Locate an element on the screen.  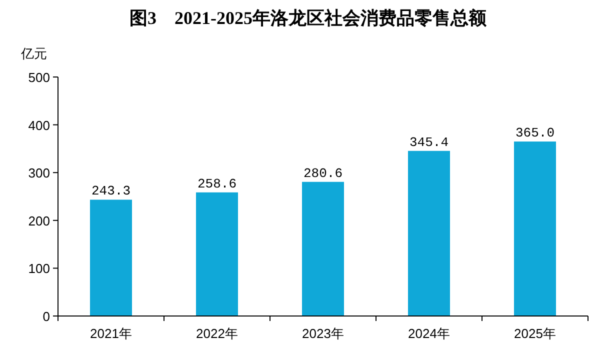
y-tick-label: 400 is located at coordinates (39, 125).